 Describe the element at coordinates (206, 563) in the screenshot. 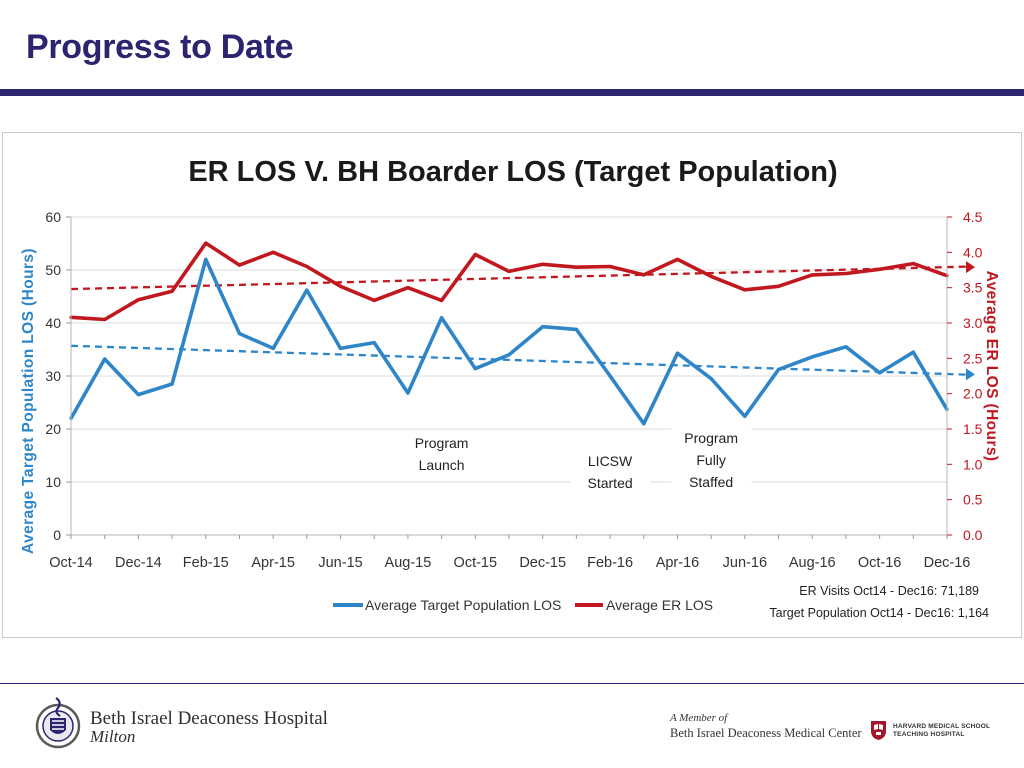

I see `x-tick-label: Feb-15` at that location.